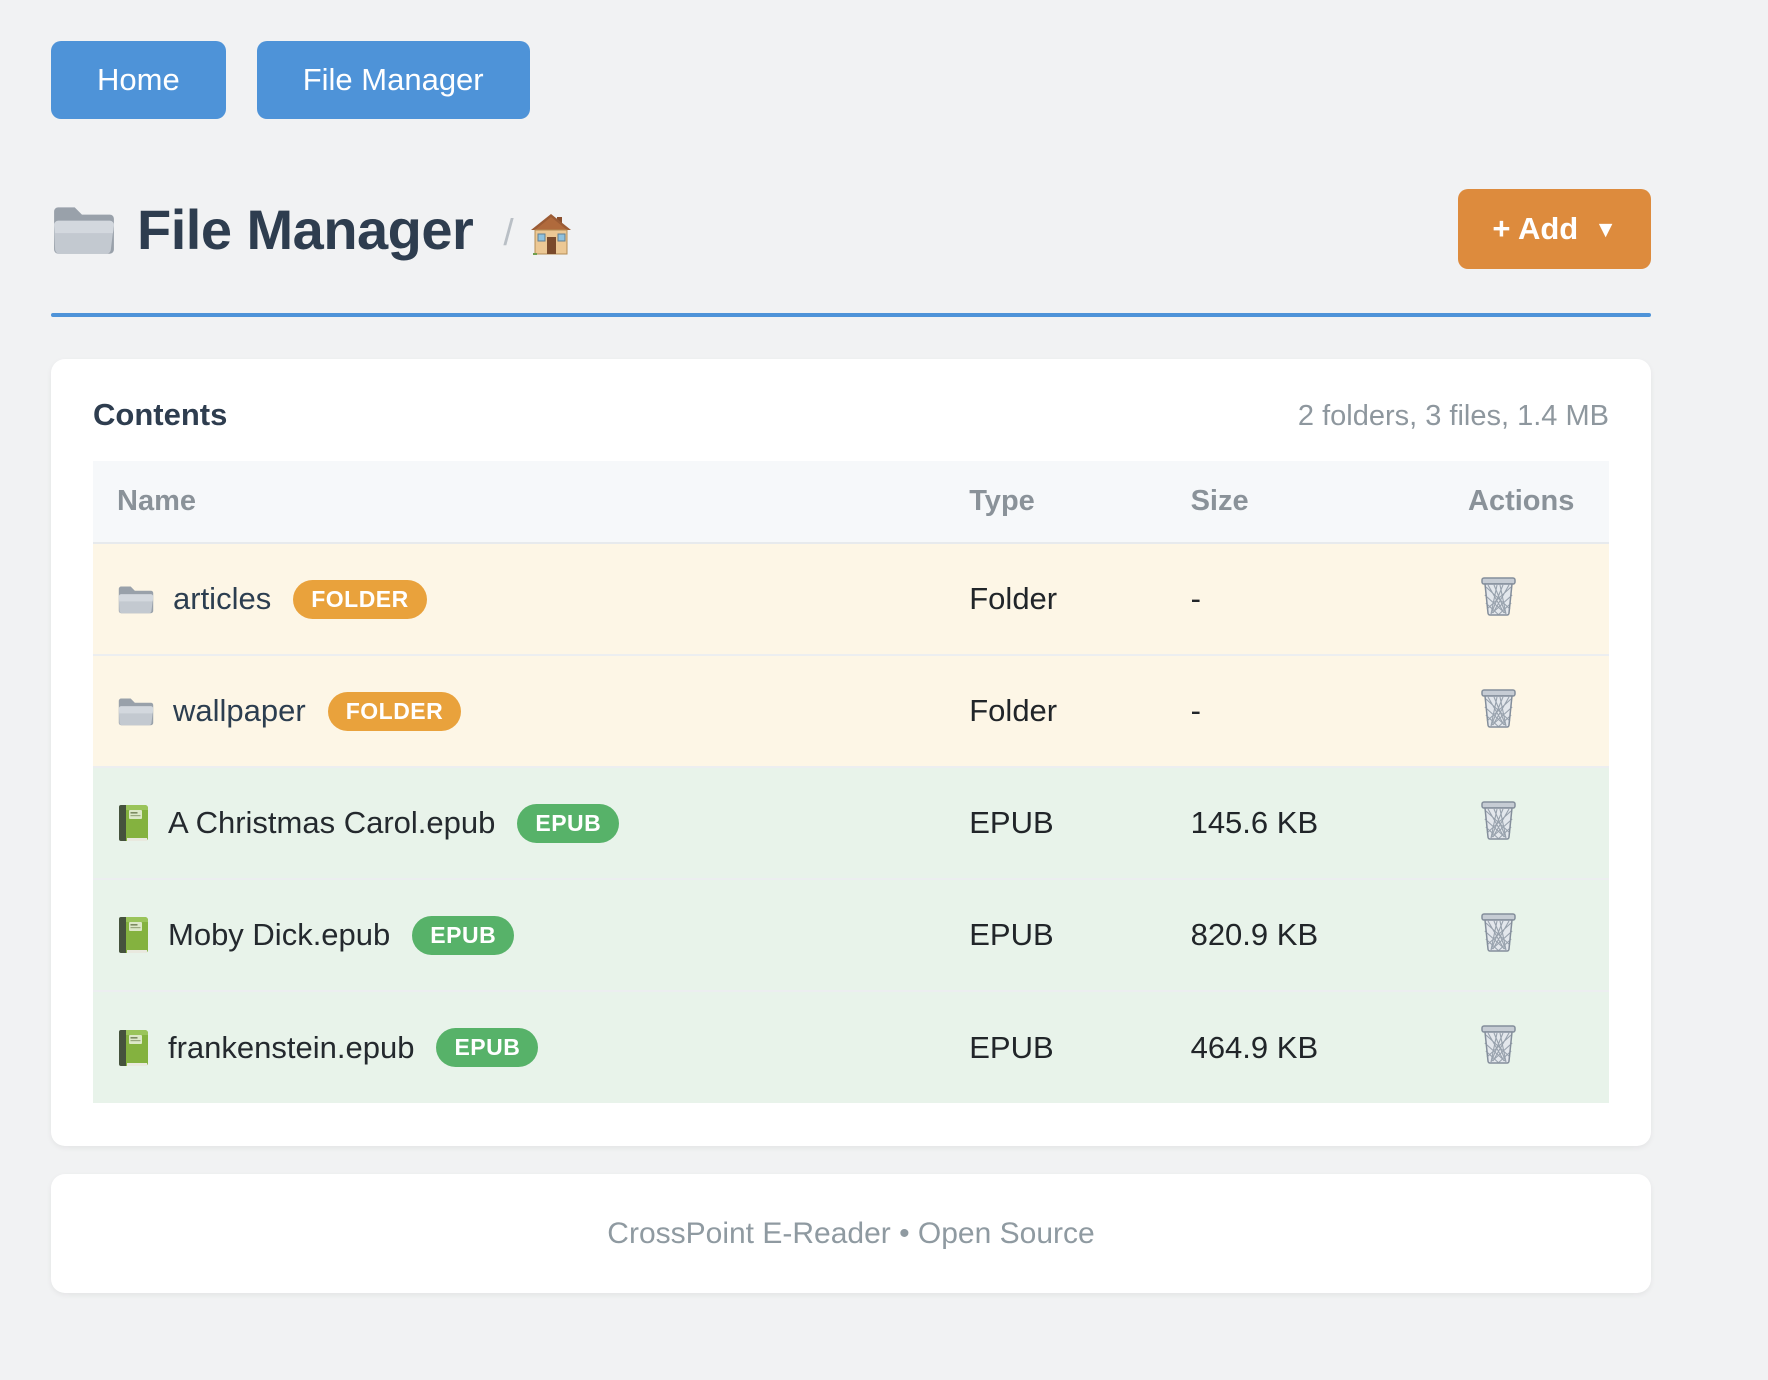 The image size is (1768, 1380). I want to click on column-header-size: Size, so click(1329, 502).